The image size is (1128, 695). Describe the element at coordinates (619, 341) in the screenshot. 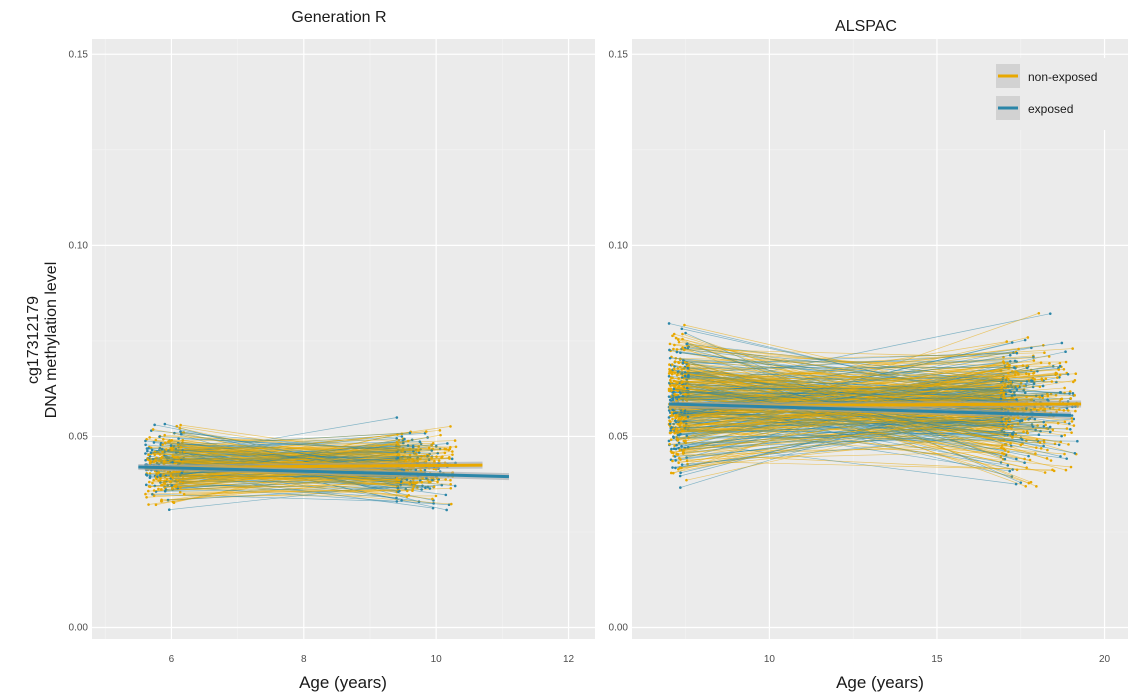

I see `y-tick-labels-alspac: 0.00 0.05 0.10 0.15` at that location.